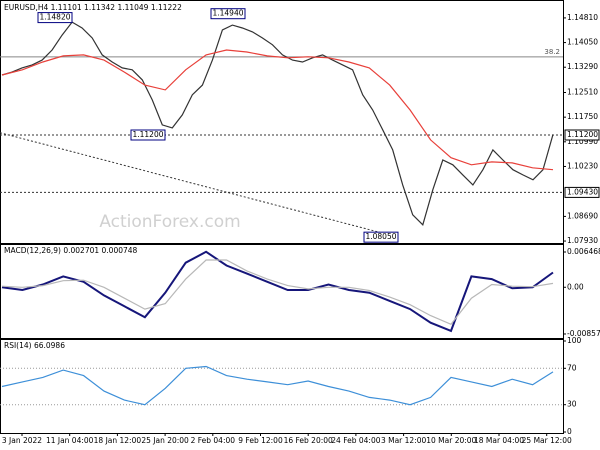 This screenshot has height=450, width=600. Describe the element at coordinates (582, 17) in the screenshot. I see `y-tick-label: 1.14810` at that location.